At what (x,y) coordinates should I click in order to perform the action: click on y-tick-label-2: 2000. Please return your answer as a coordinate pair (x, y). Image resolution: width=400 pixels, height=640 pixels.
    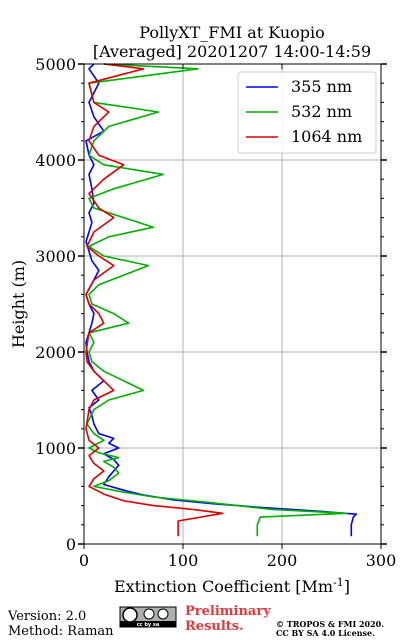
    Looking at the image, I should click on (55, 352).